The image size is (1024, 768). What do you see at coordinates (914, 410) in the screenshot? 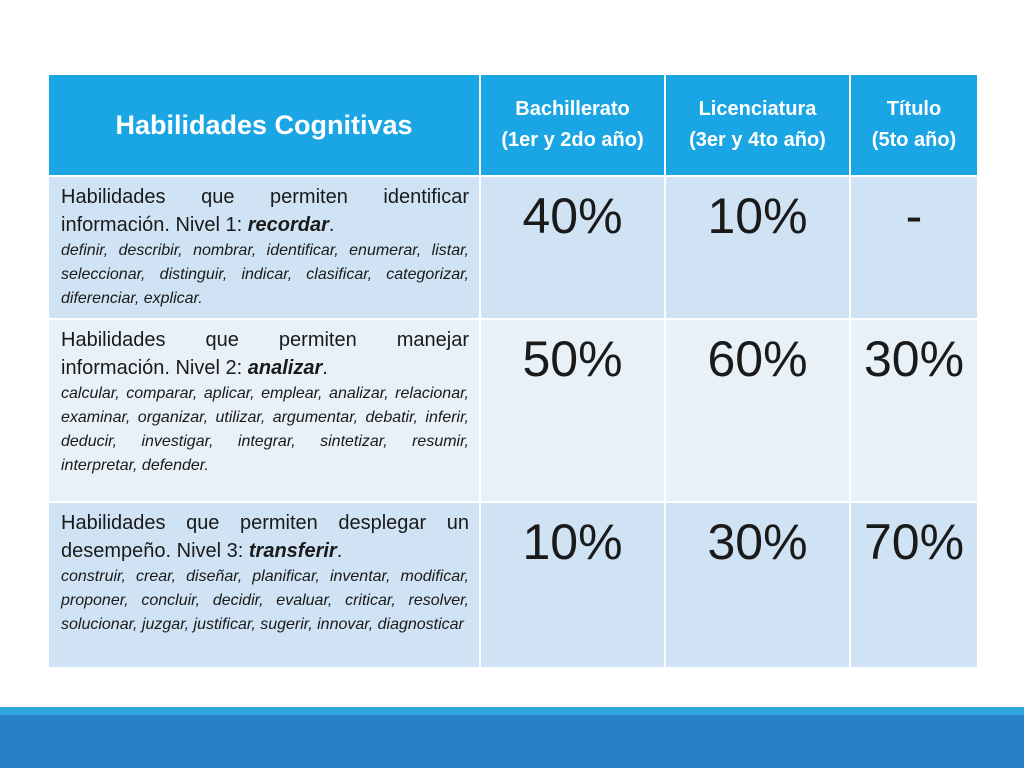
I see `value-titulo: 30%` at bounding box center [914, 410].